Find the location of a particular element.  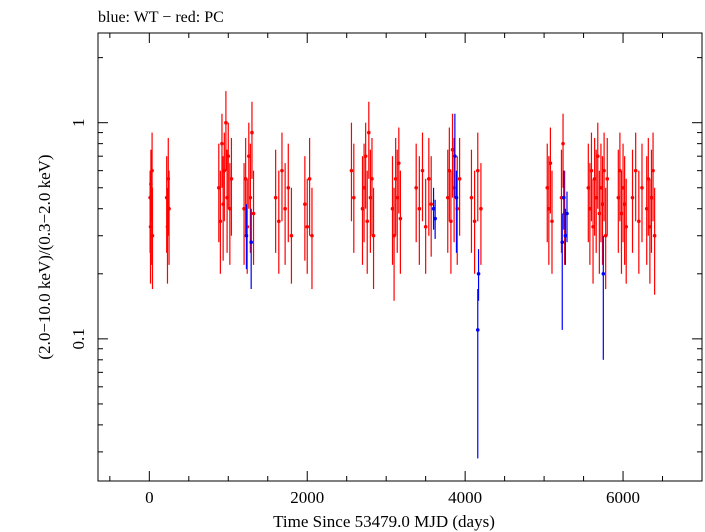

y-tick-label: 1 is located at coordinates (78, 122).